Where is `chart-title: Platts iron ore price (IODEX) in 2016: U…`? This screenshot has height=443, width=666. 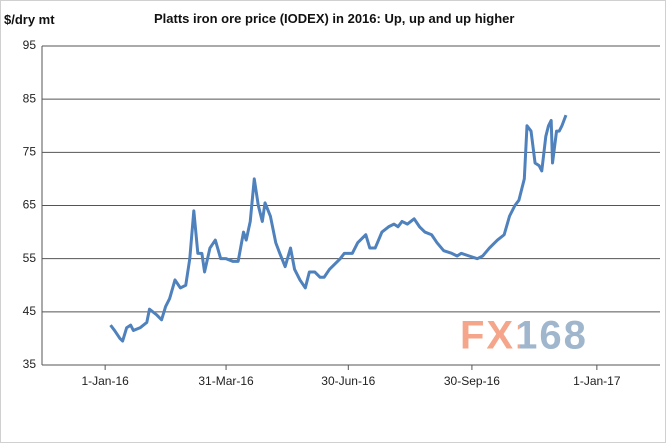
chart-title: Platts iron ore price (IODEX) in 2016: U… is located at coordinates (334, 18).